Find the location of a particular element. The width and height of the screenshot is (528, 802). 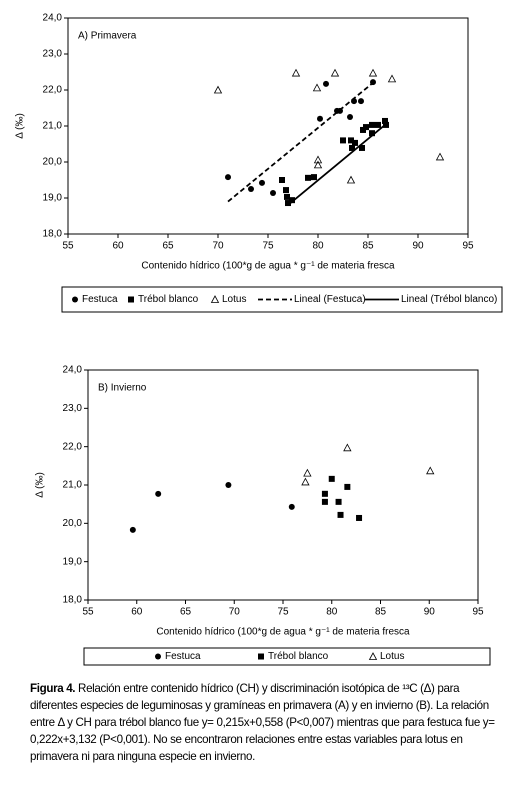

legend-label: Lineal (Festuca) is located at coordinates (330, 299).